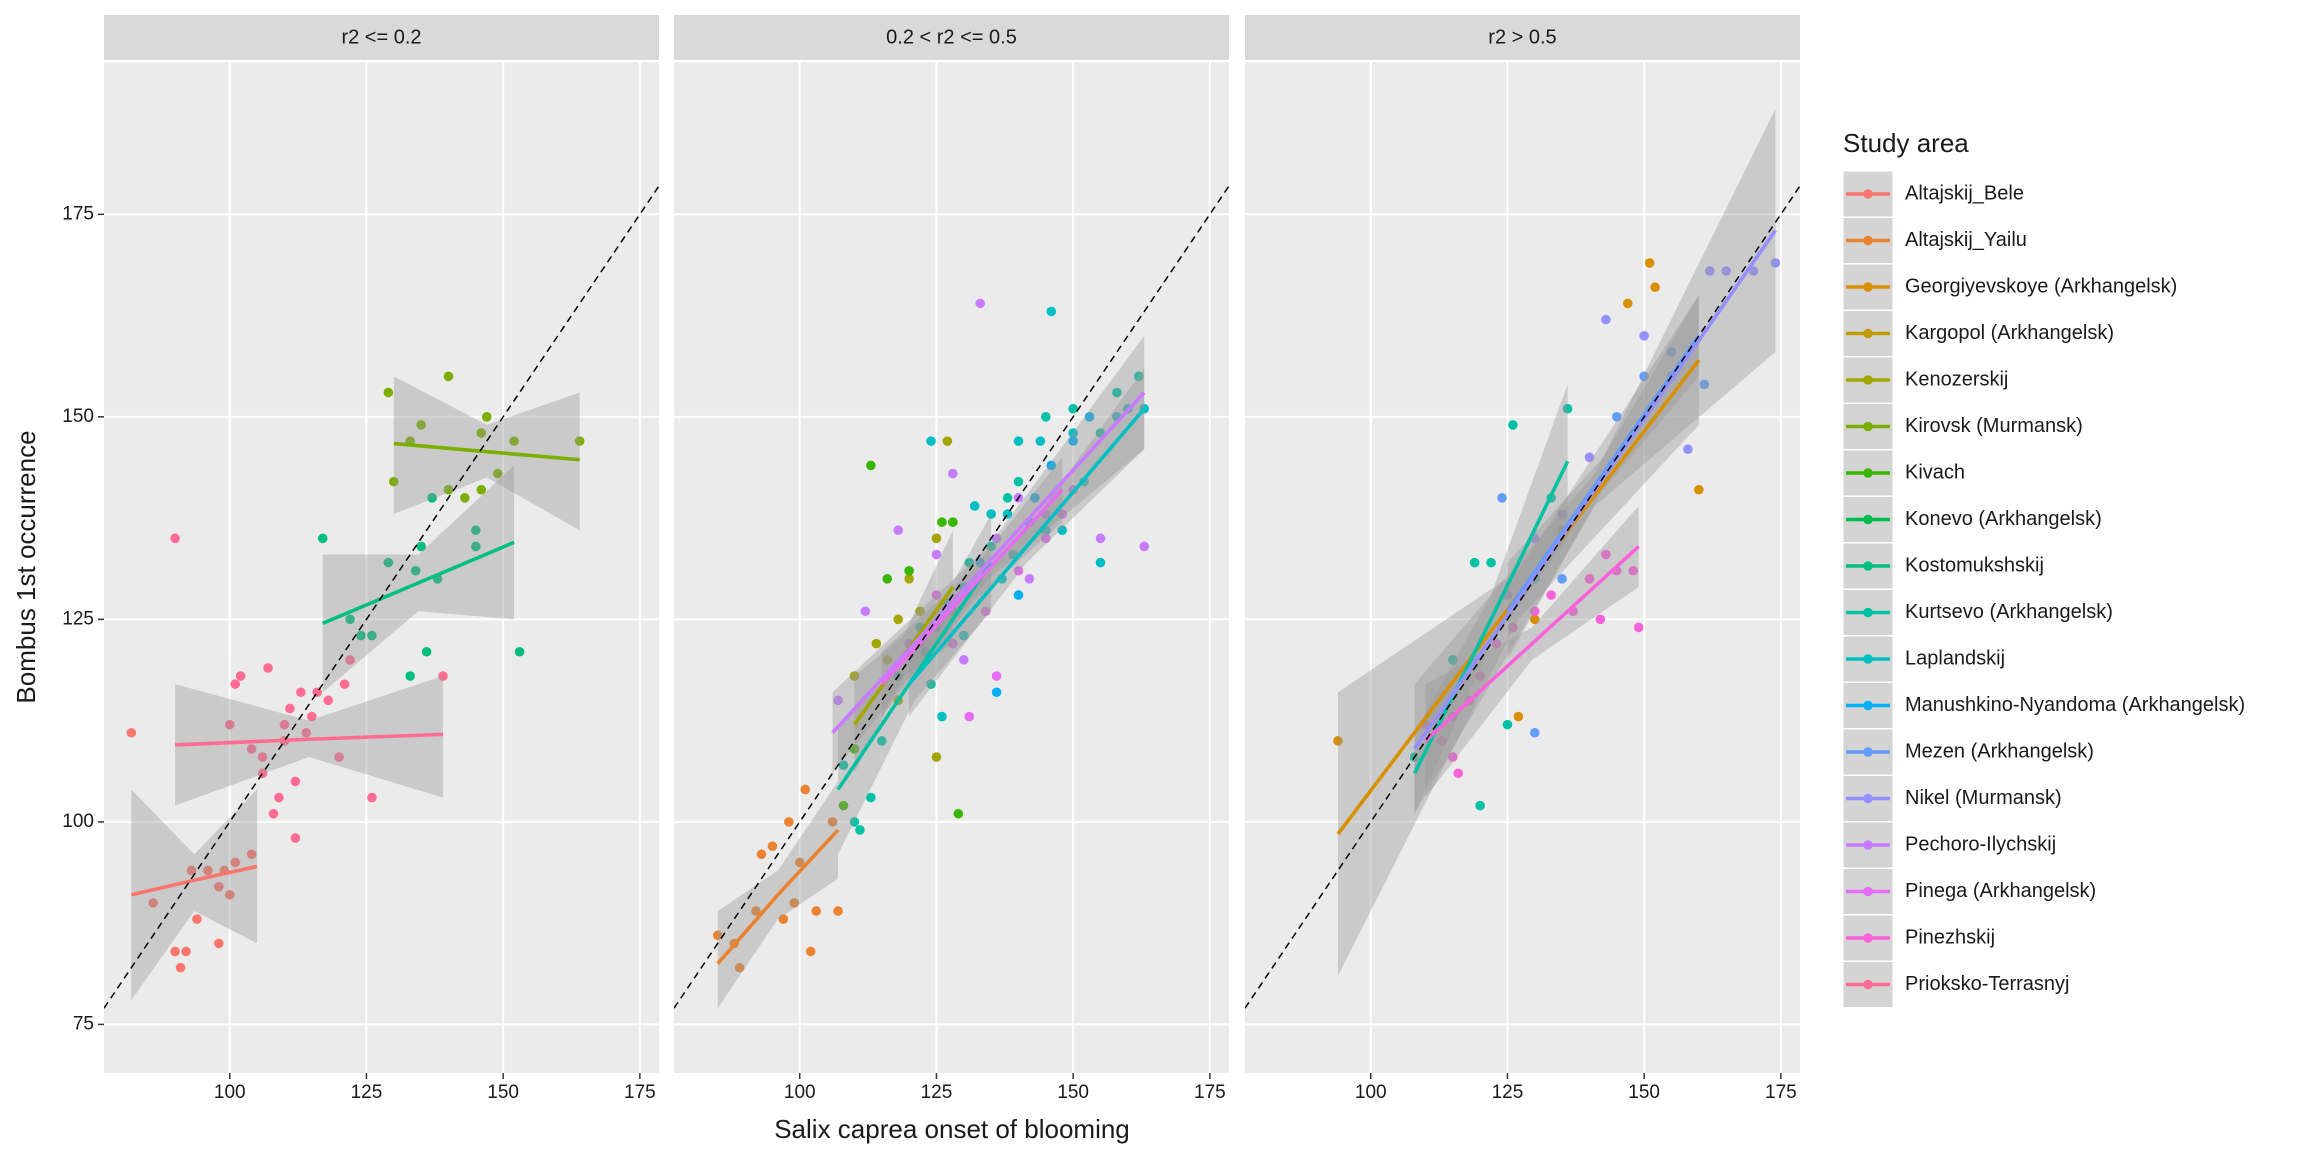  What do you see at coordinates (78, 213) in the screenshot?
I see `y-tick-label: 175` at bounding box center [78, 213].